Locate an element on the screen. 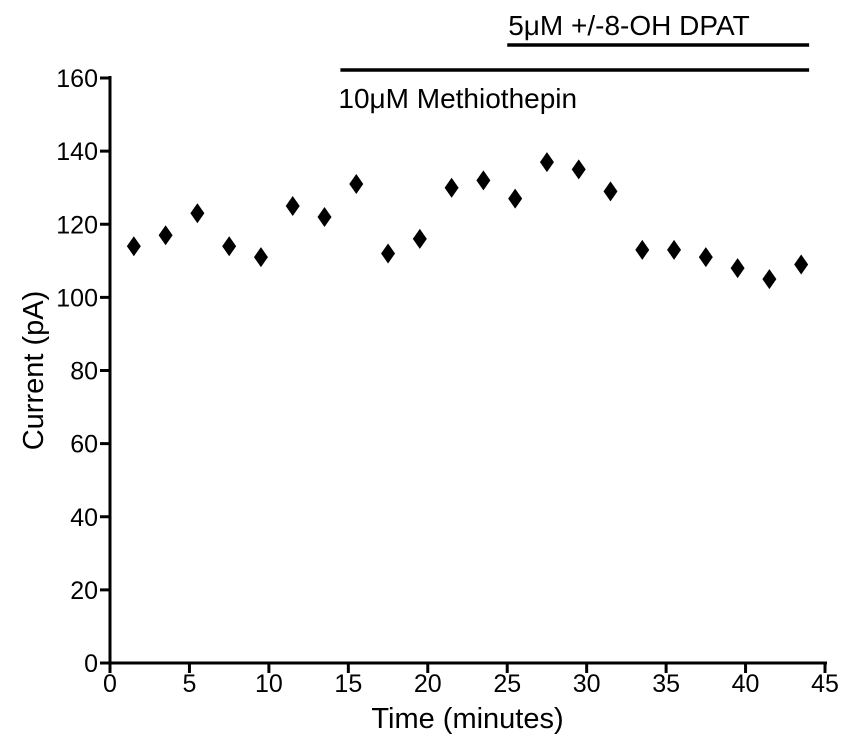 The width and height of the screenshot is (867, 743). x-tick-label: 20 is located at coordinates (428, 684).